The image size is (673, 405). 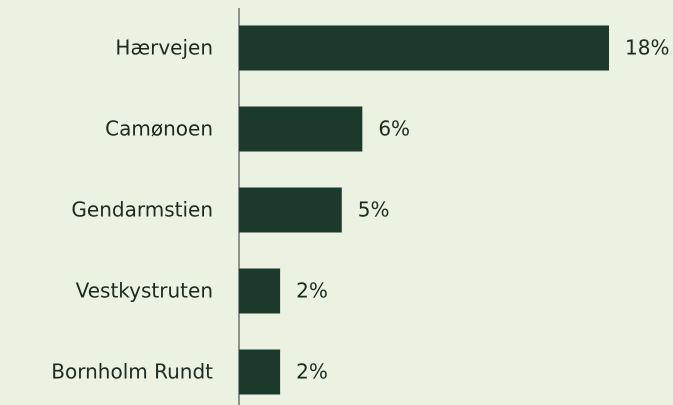 What do you see at coordinates (159, 129) in the screenshot?
I see `category-label: Camønoen` at bounding box center [159, 129].